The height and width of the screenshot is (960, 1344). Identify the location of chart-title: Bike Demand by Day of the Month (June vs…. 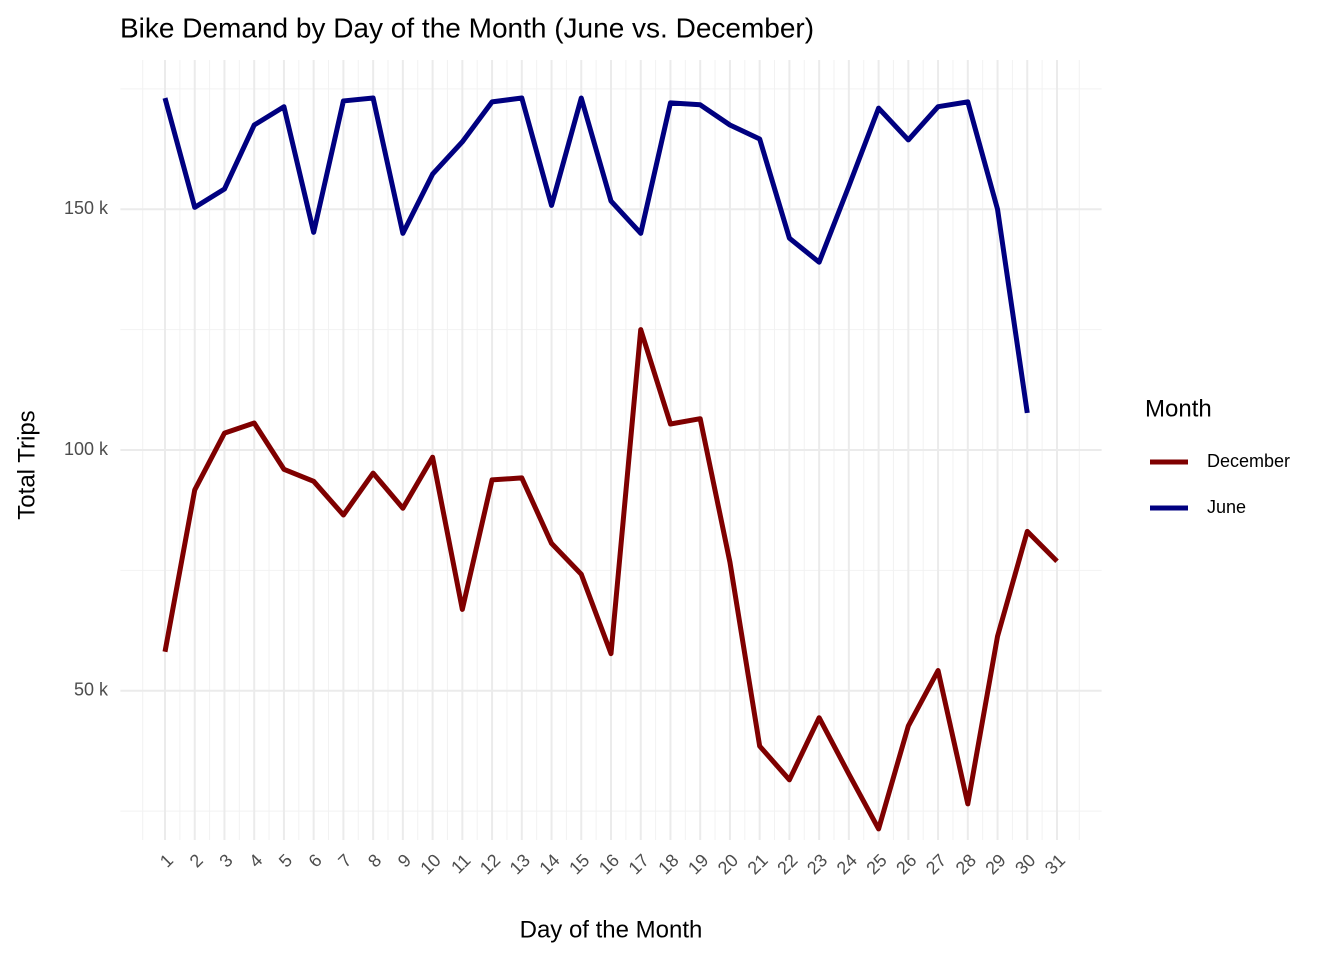
(467, 27).